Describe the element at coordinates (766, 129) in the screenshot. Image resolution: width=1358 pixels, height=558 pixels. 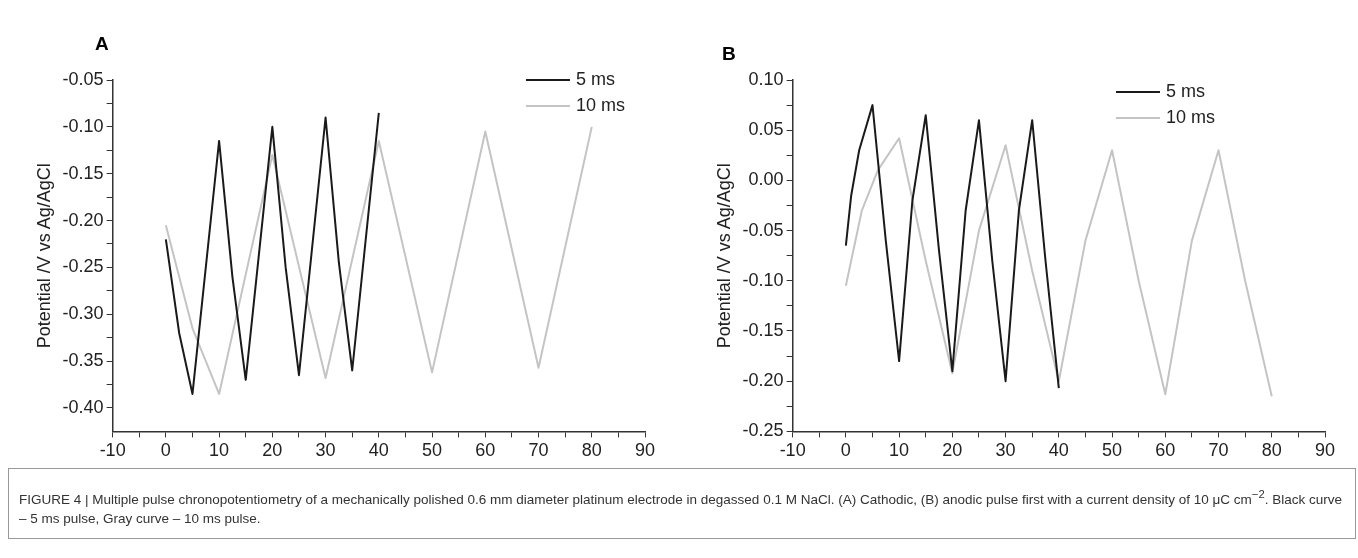
I see `y-tick-label: 0.05` at that location.